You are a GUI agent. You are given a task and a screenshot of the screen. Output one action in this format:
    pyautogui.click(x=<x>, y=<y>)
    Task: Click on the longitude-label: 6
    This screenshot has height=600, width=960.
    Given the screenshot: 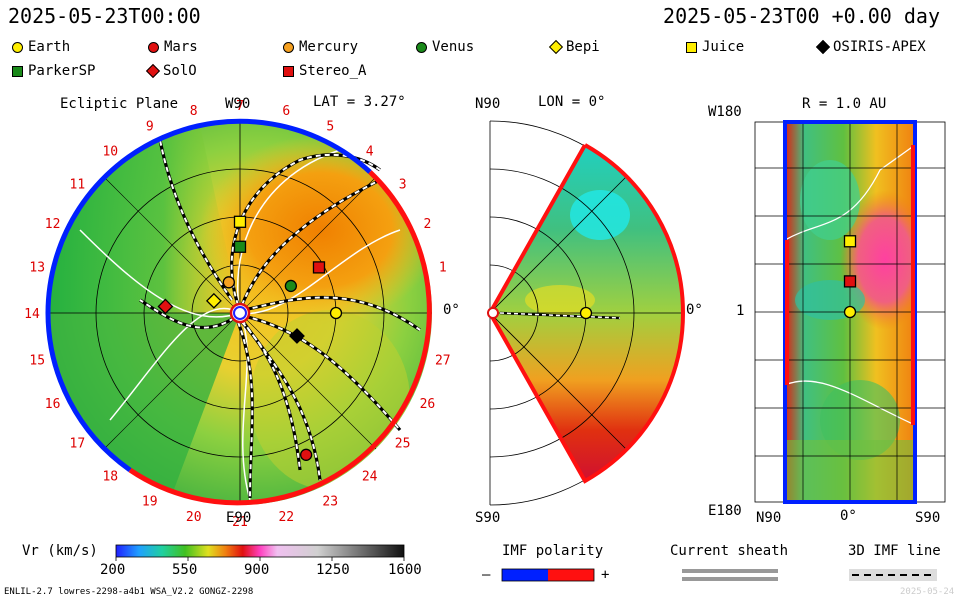 What is the action you would take?
    pyautogui.click(x=286, y=111)
    